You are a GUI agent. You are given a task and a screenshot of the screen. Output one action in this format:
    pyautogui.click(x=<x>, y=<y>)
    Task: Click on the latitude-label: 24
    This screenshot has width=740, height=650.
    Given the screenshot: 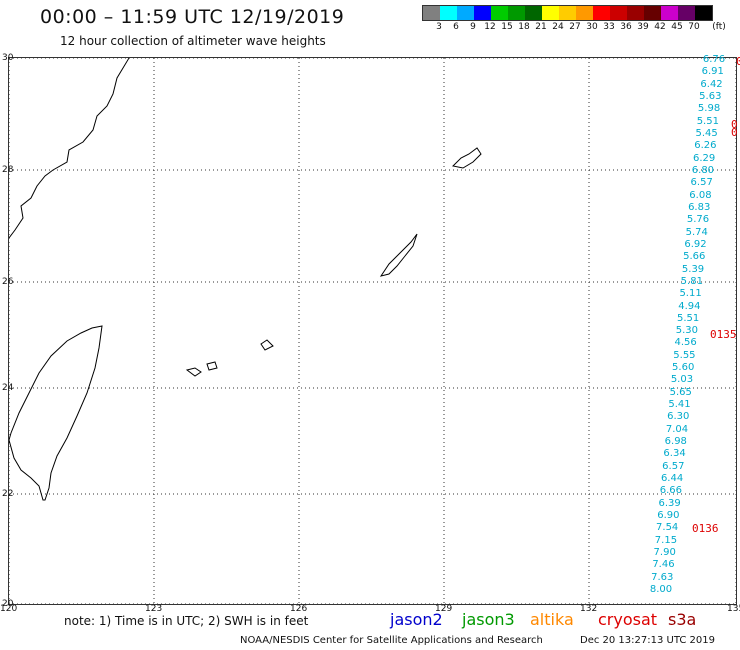 What is the action you would take?
    pyautogui.click(x=8, y=388)
    